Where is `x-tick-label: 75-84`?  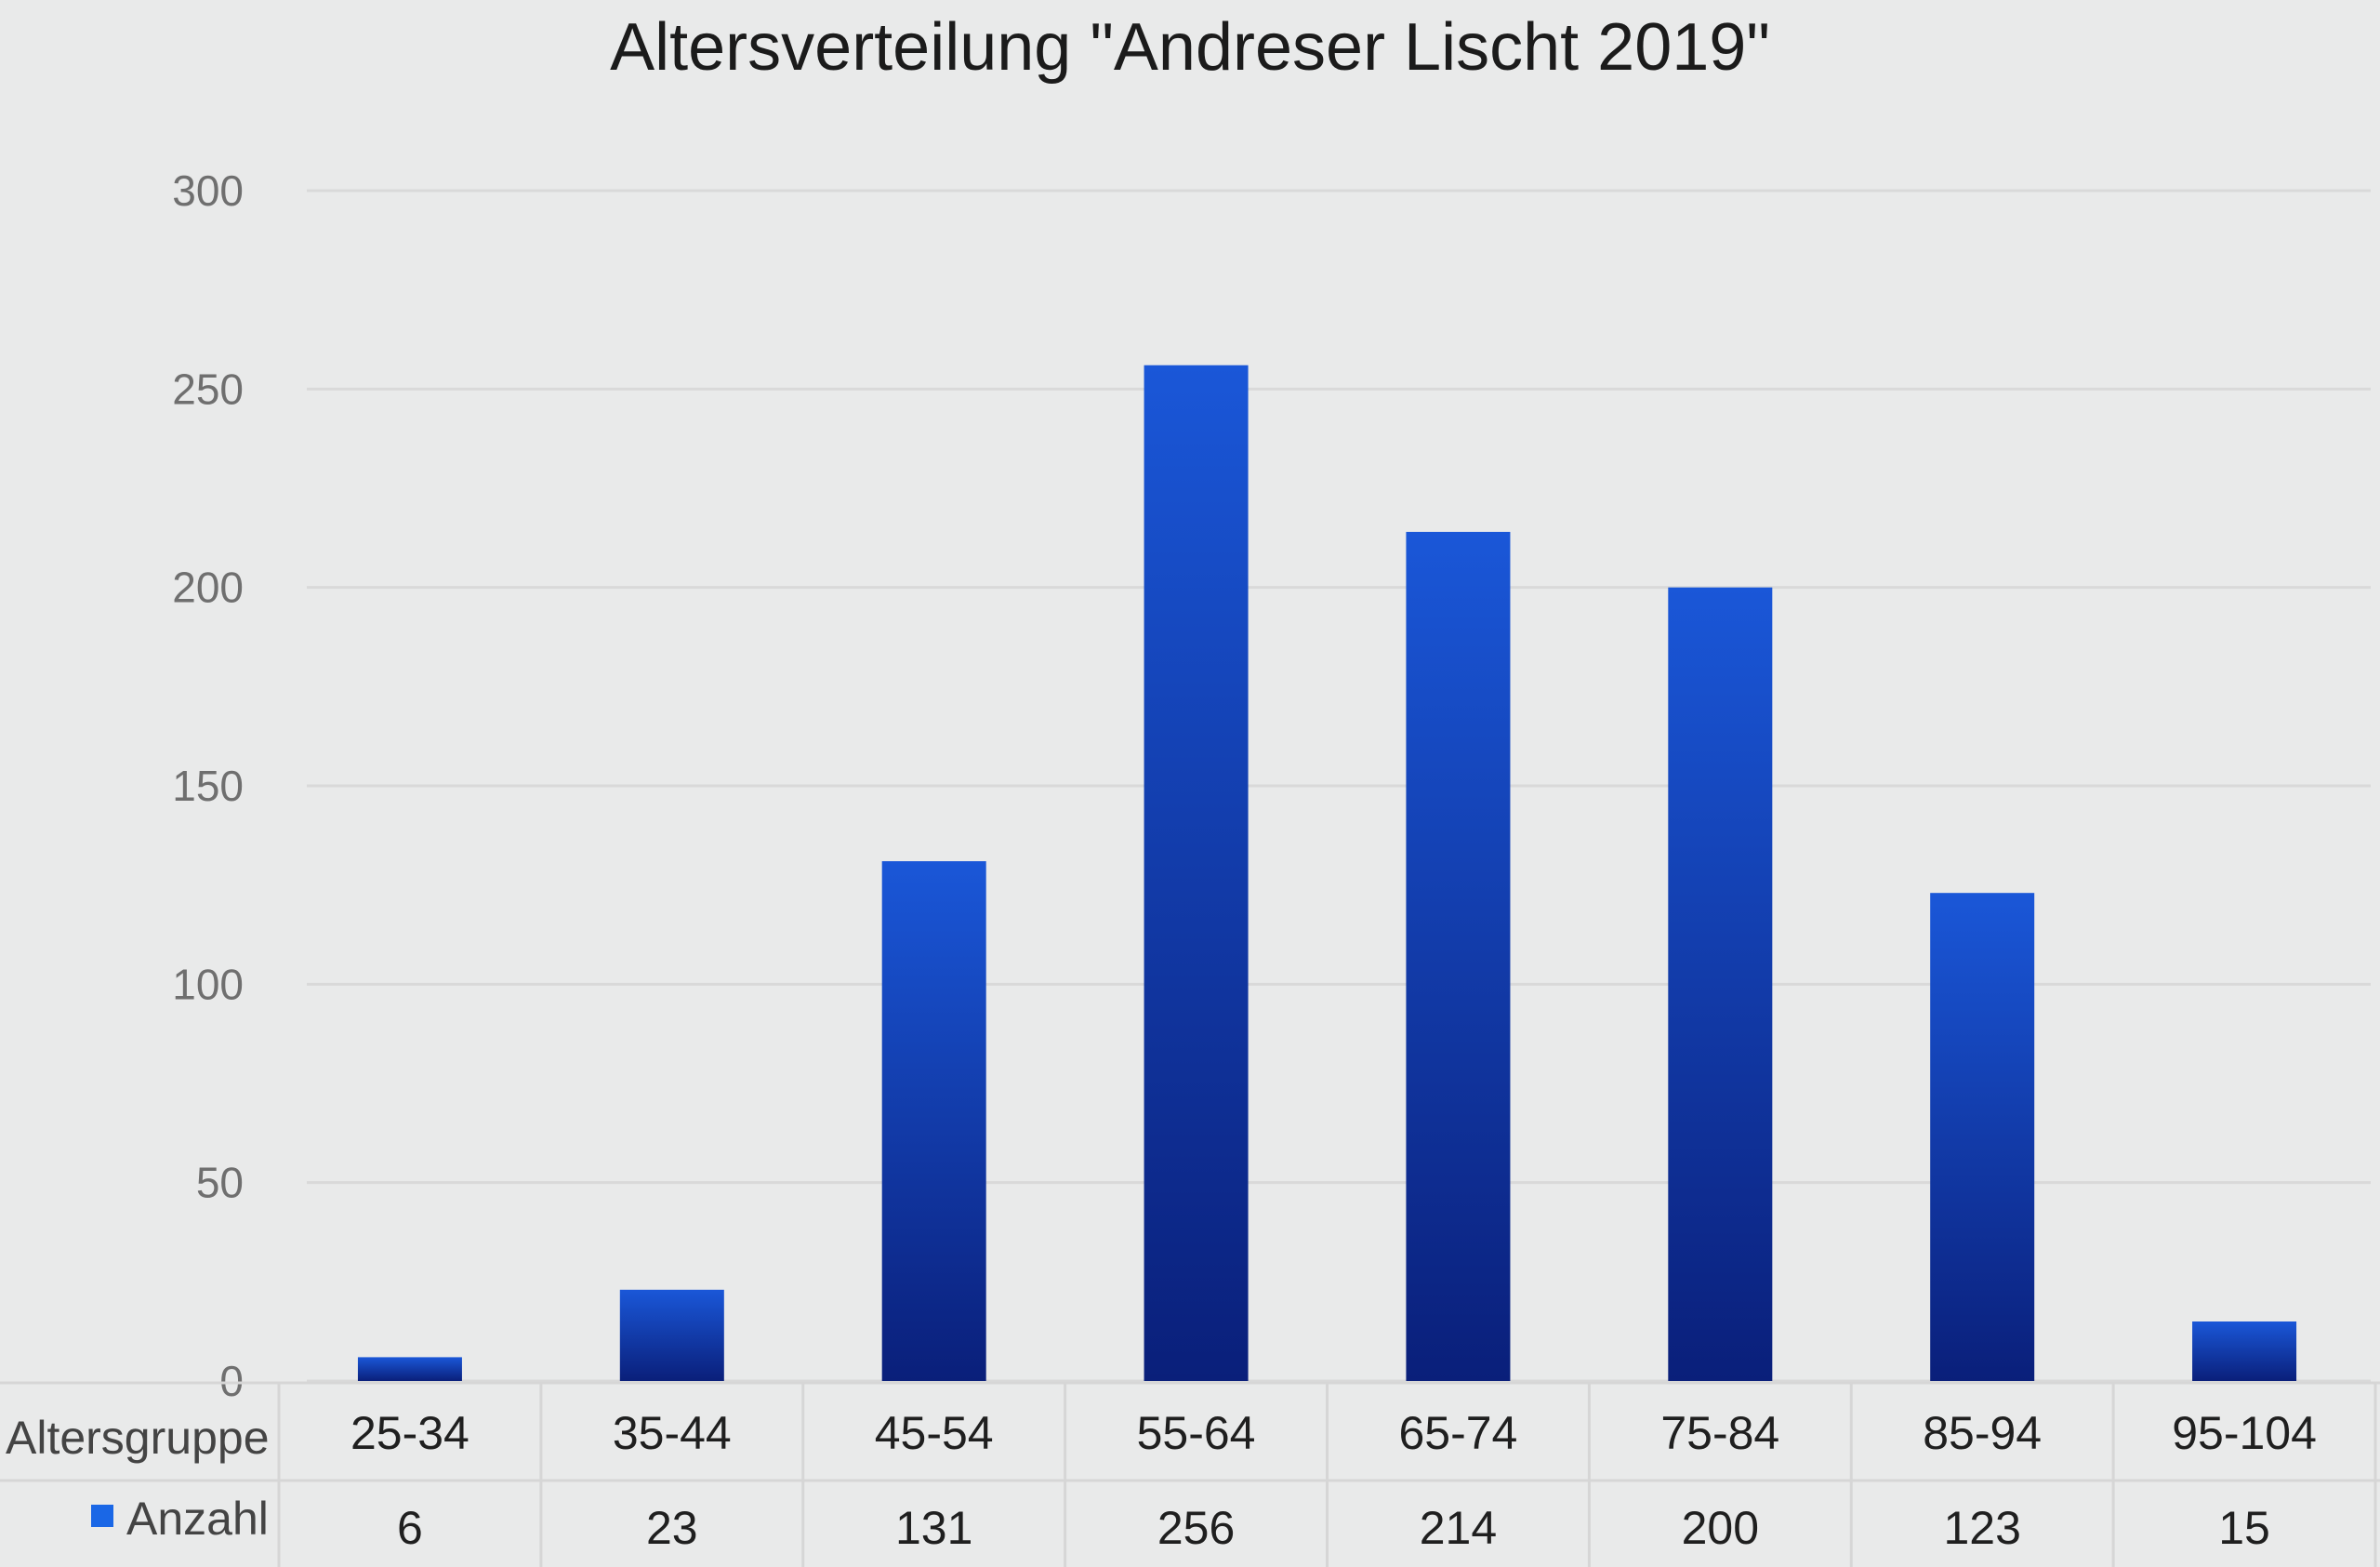 x-tick-label: 75-84 is located at coordinates (1719, 1433).